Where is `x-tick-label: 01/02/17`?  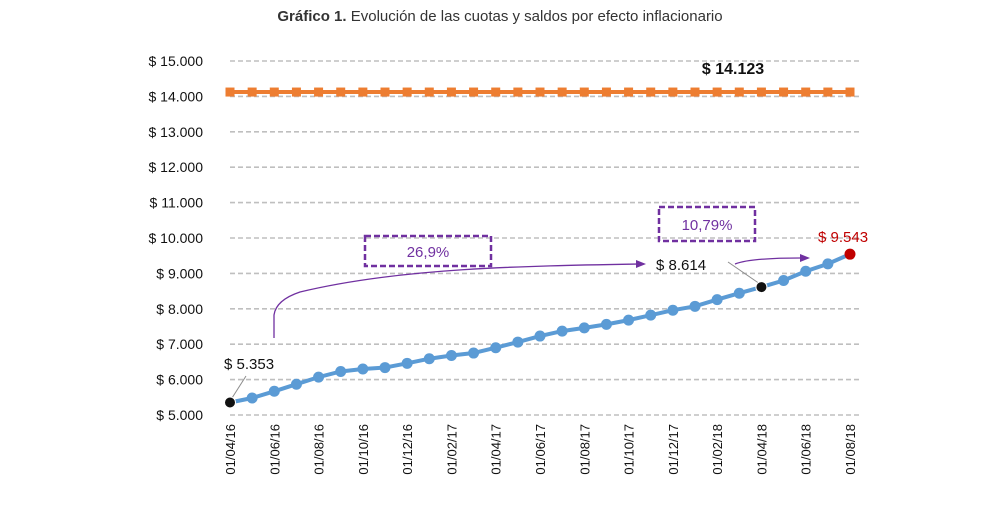
x-tick-label: 01/02/17 is located at coordinates (451, 449).